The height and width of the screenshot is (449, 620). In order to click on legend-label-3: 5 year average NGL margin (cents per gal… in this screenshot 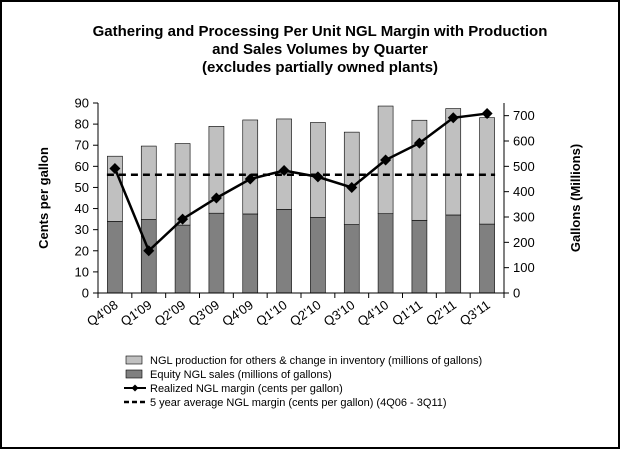, I will do `click(298, 403)`.